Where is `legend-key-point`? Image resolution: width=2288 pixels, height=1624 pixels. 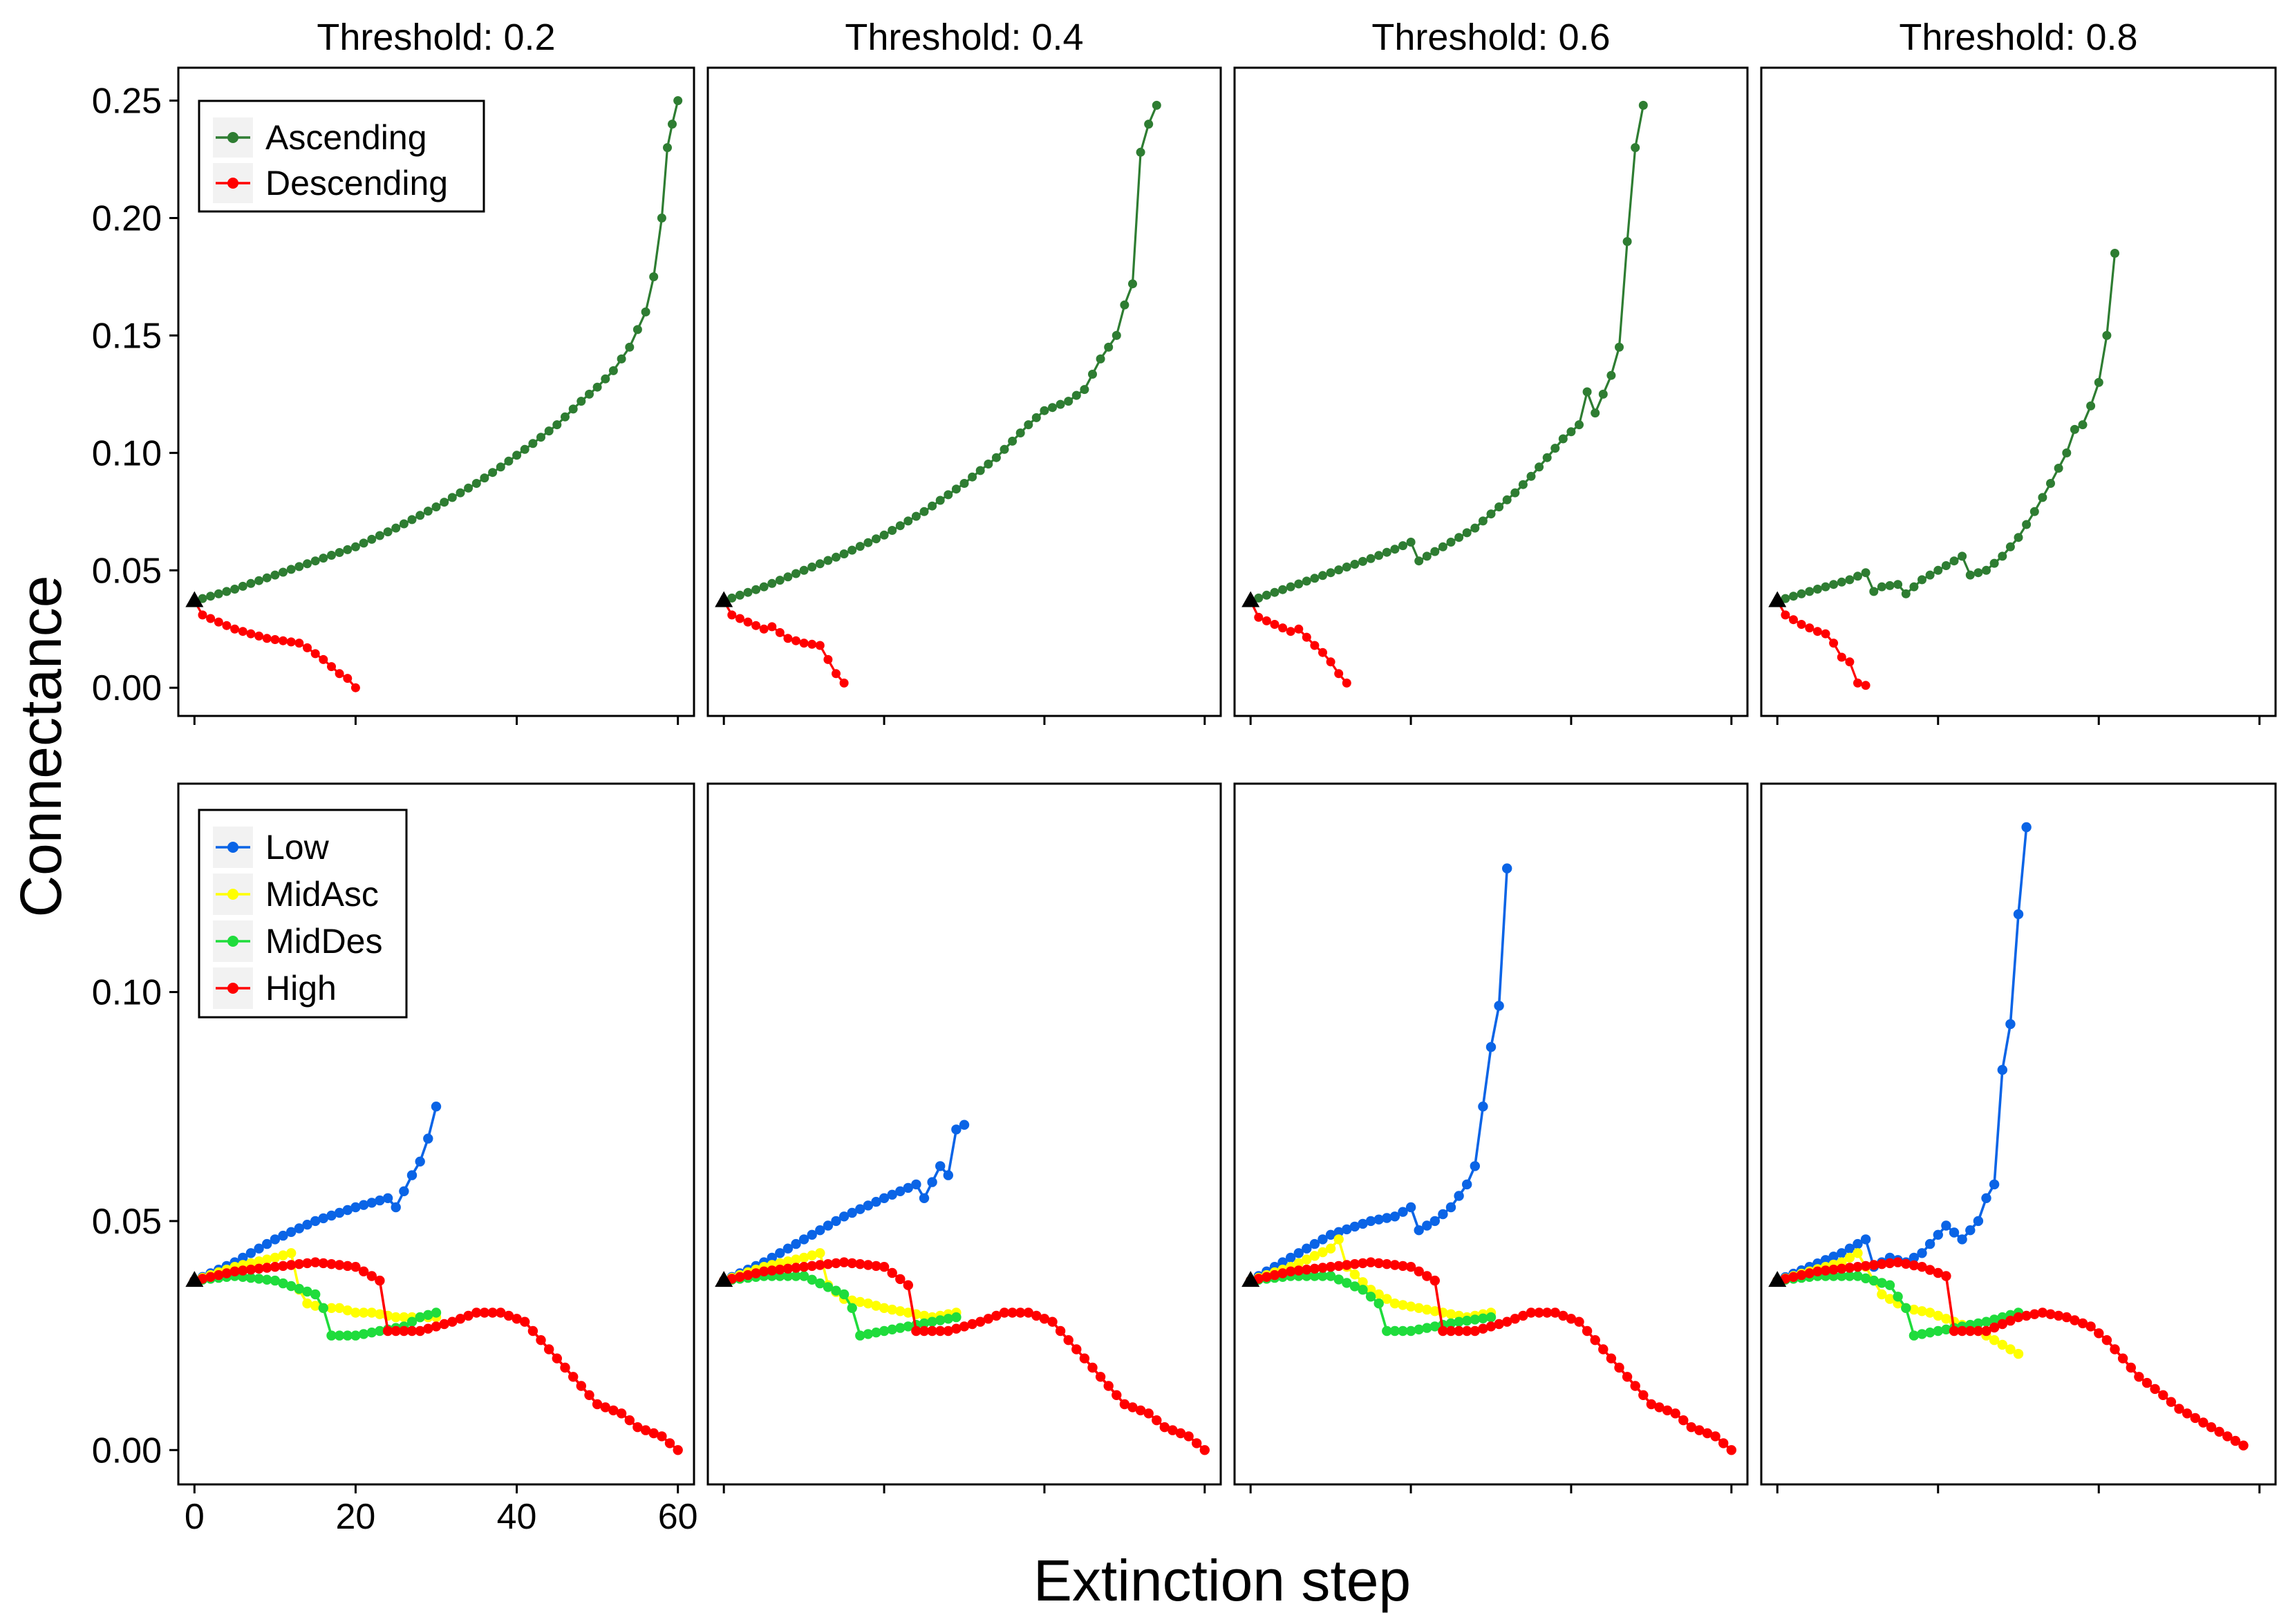 legend-key-point is located at coordinates (232, 988).